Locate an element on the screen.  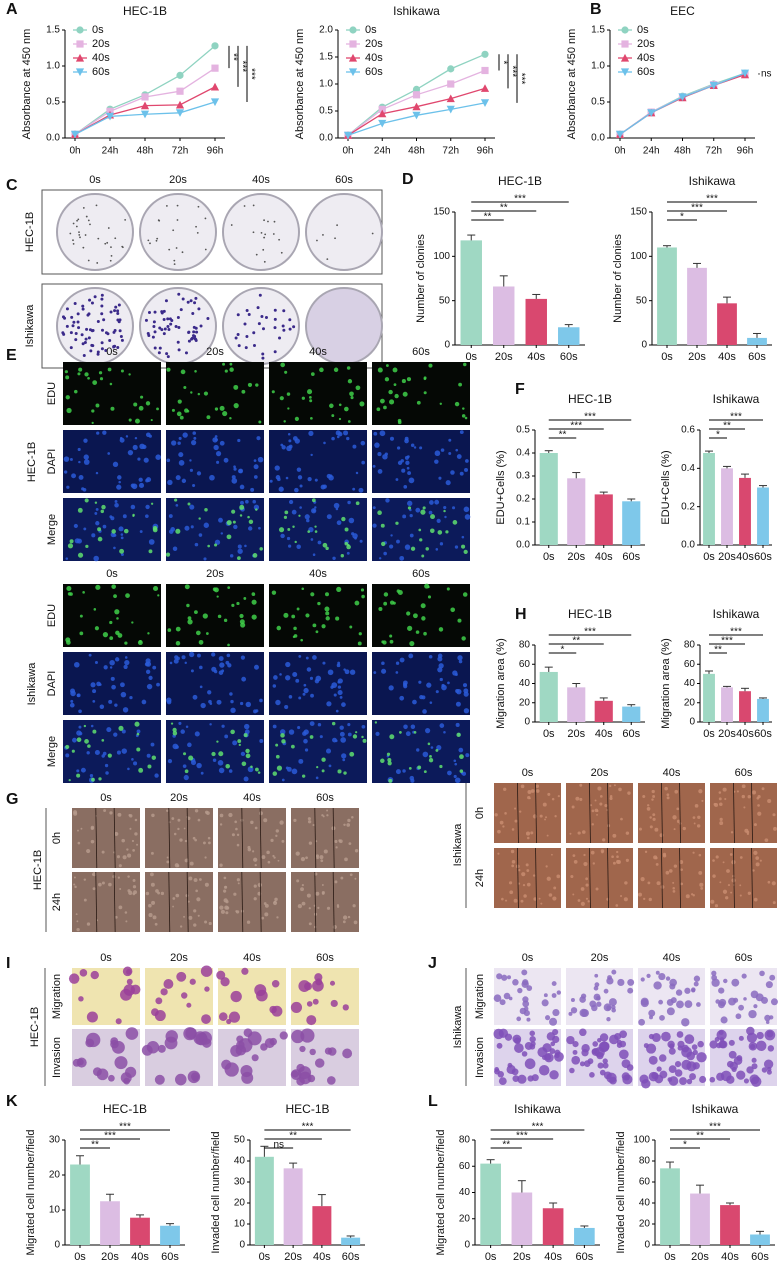
y-tick-label: 0.4 is located at coordinates (523, 453).